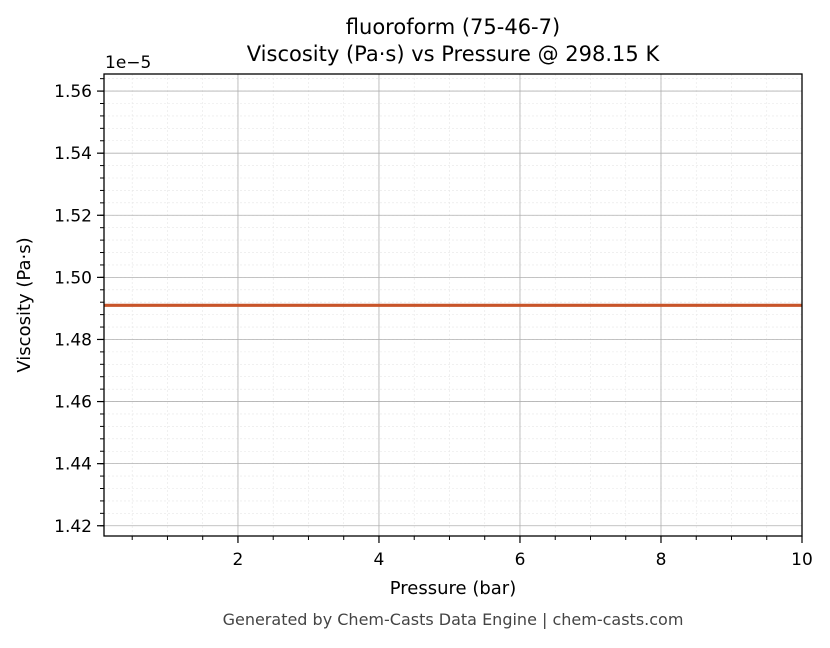 The image size is (830, 648). What do you see at coordinates (73, 154) in the screenshot?
I see `y-tick-label: 1.54` at bounding box center [73, 154].